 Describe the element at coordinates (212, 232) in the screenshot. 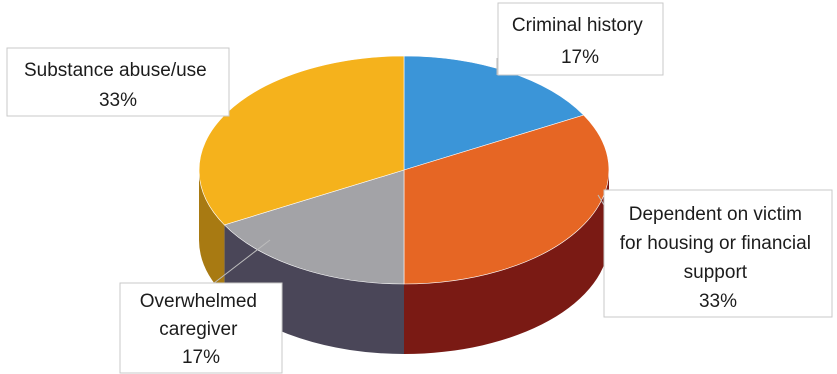

I see `pie-side-substance-abuse-use` at that location.